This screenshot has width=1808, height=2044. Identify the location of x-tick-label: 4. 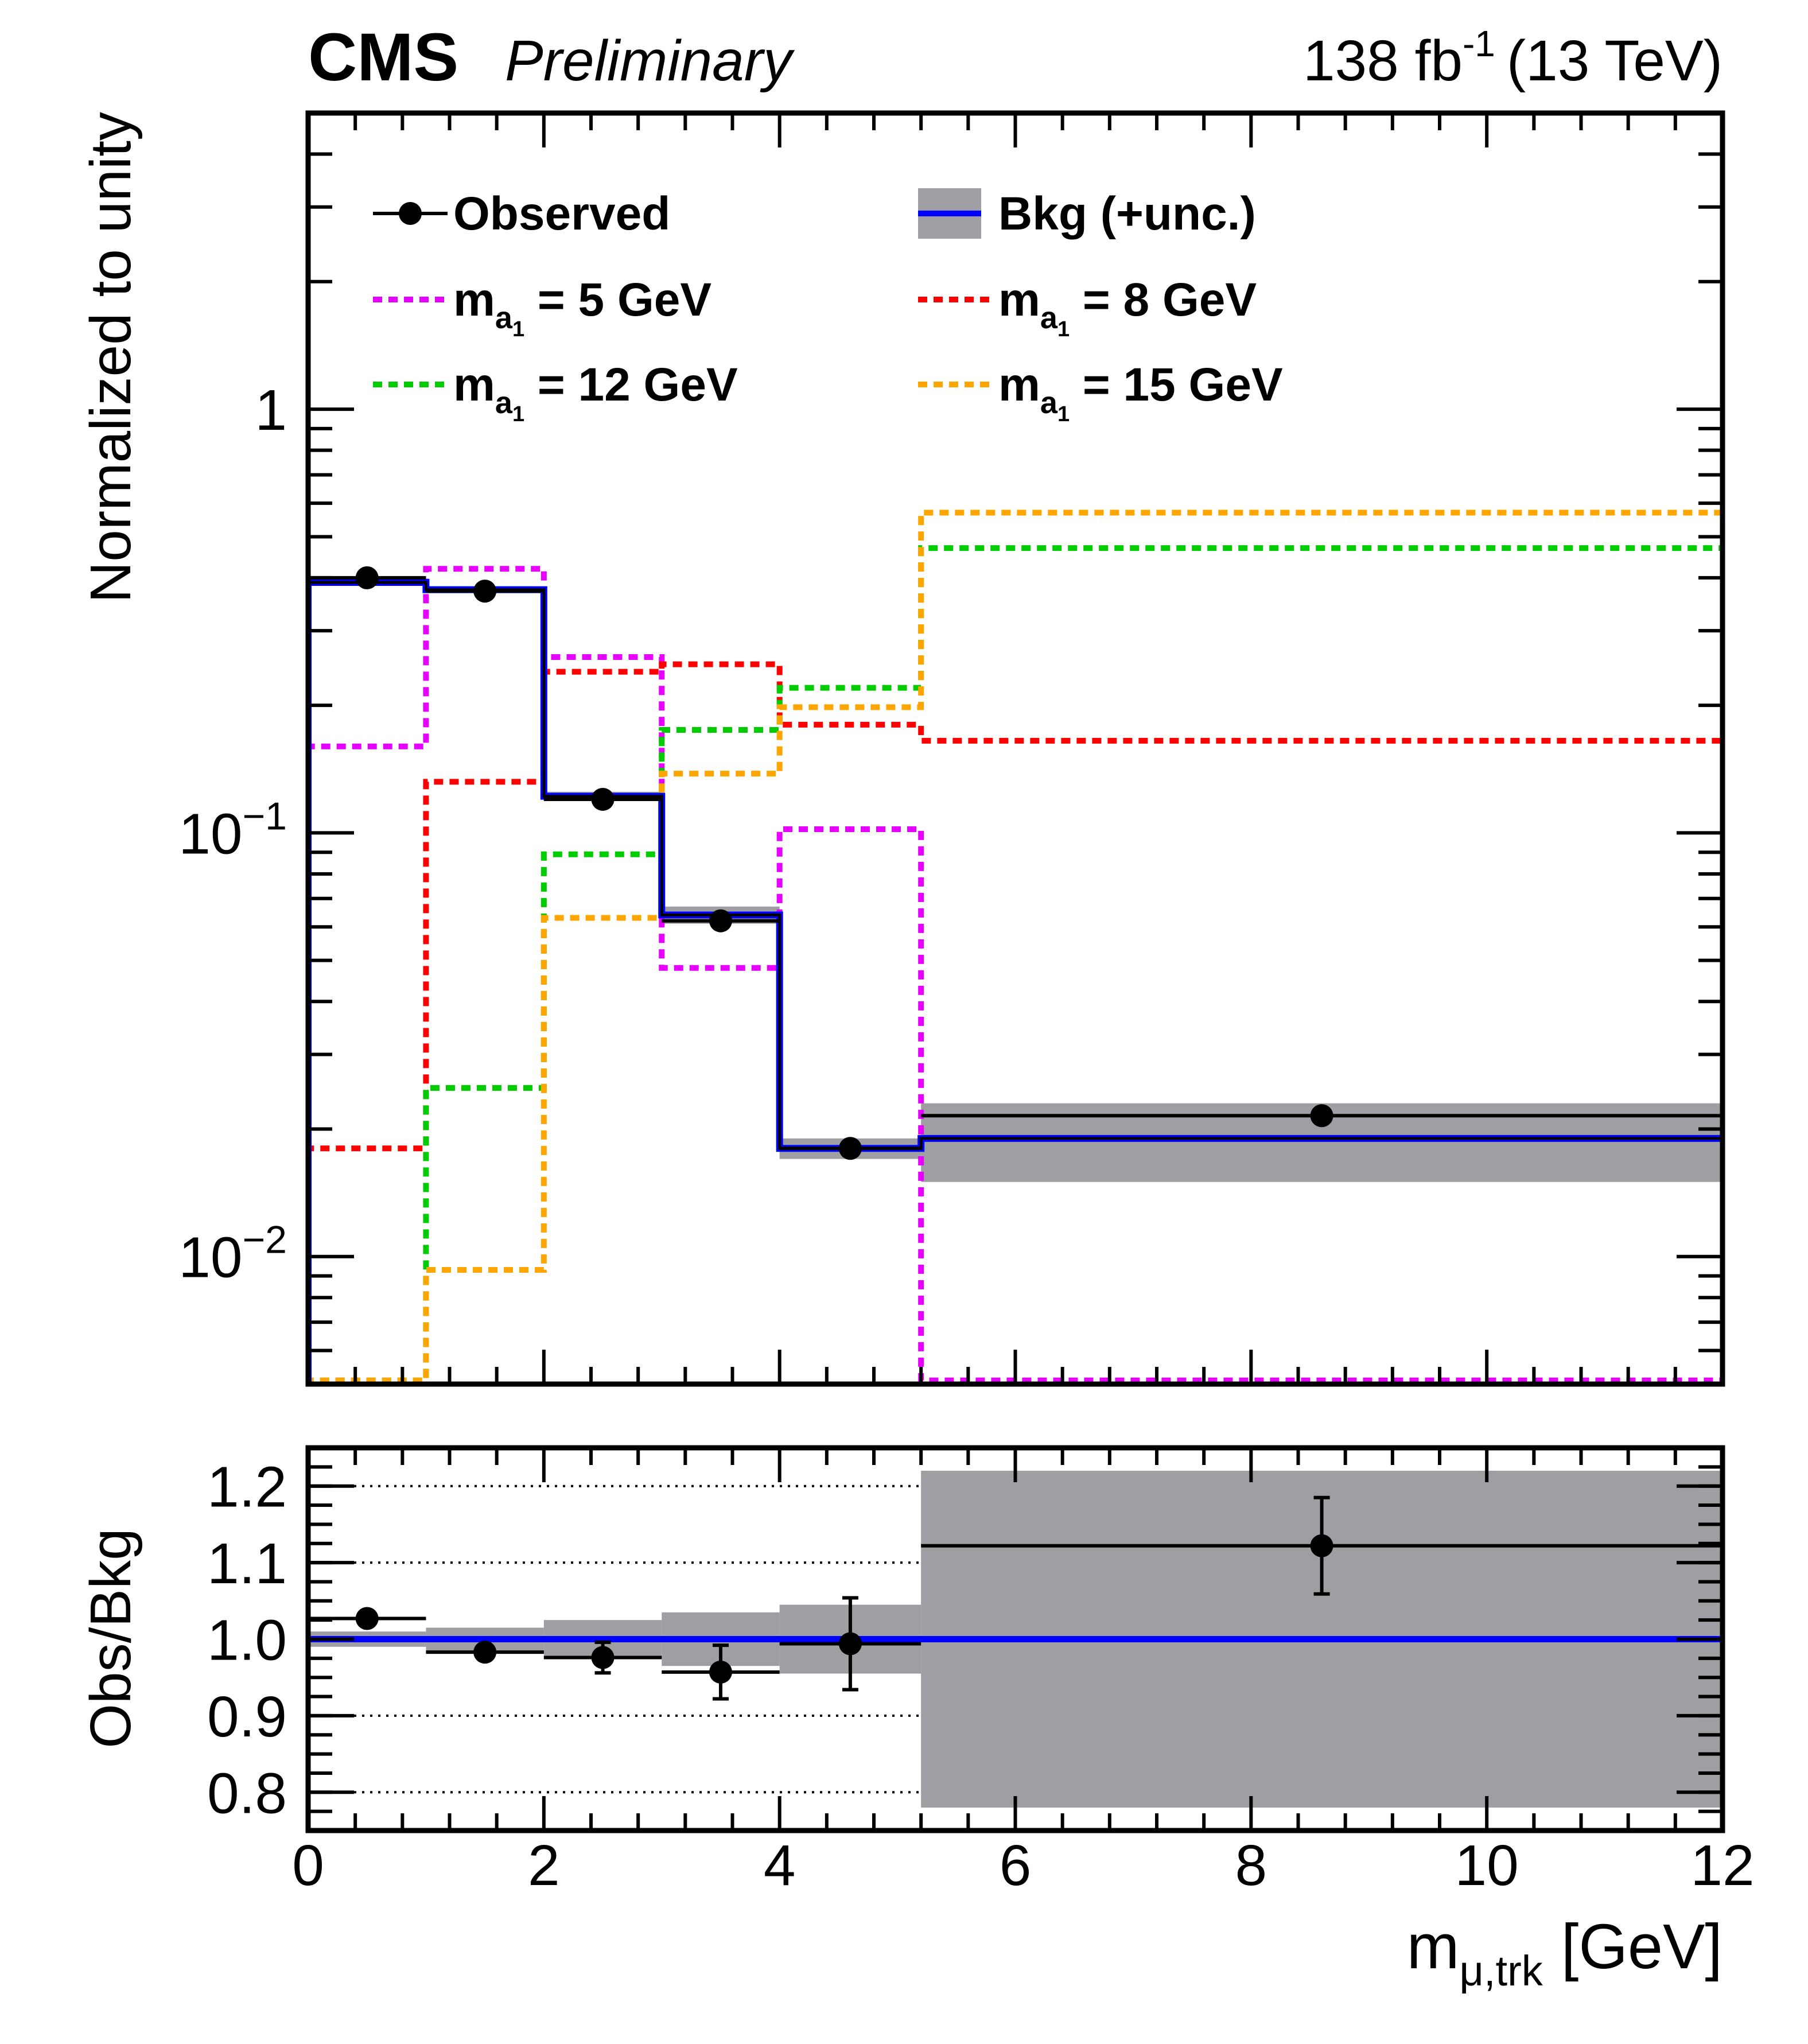
(780, 1865).